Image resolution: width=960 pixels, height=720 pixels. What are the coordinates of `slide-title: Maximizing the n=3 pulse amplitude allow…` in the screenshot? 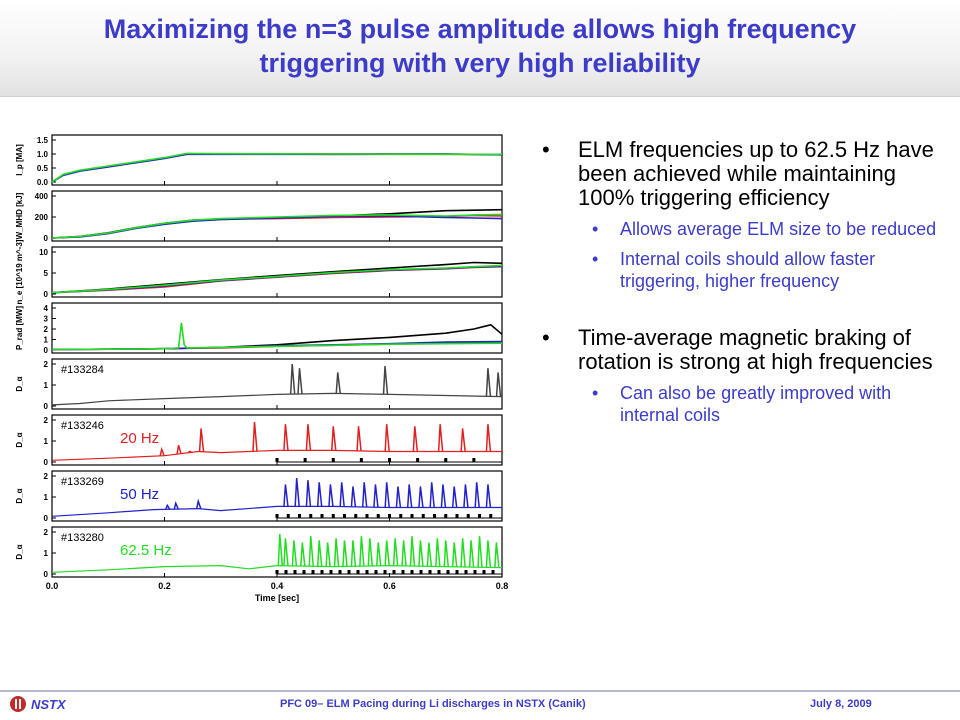 It's located at (480, 46).